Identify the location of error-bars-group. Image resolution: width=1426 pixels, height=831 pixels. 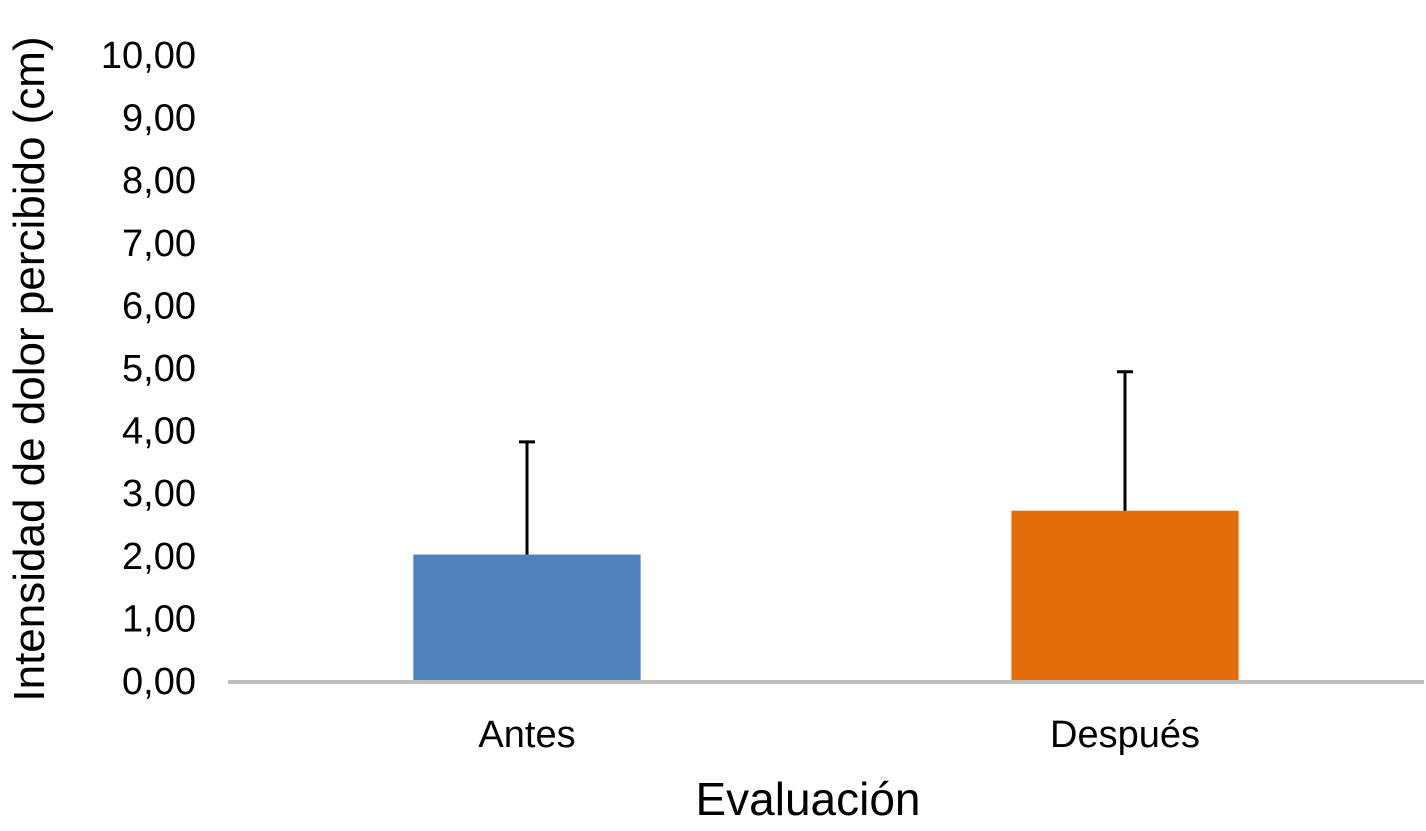
(826, 462).